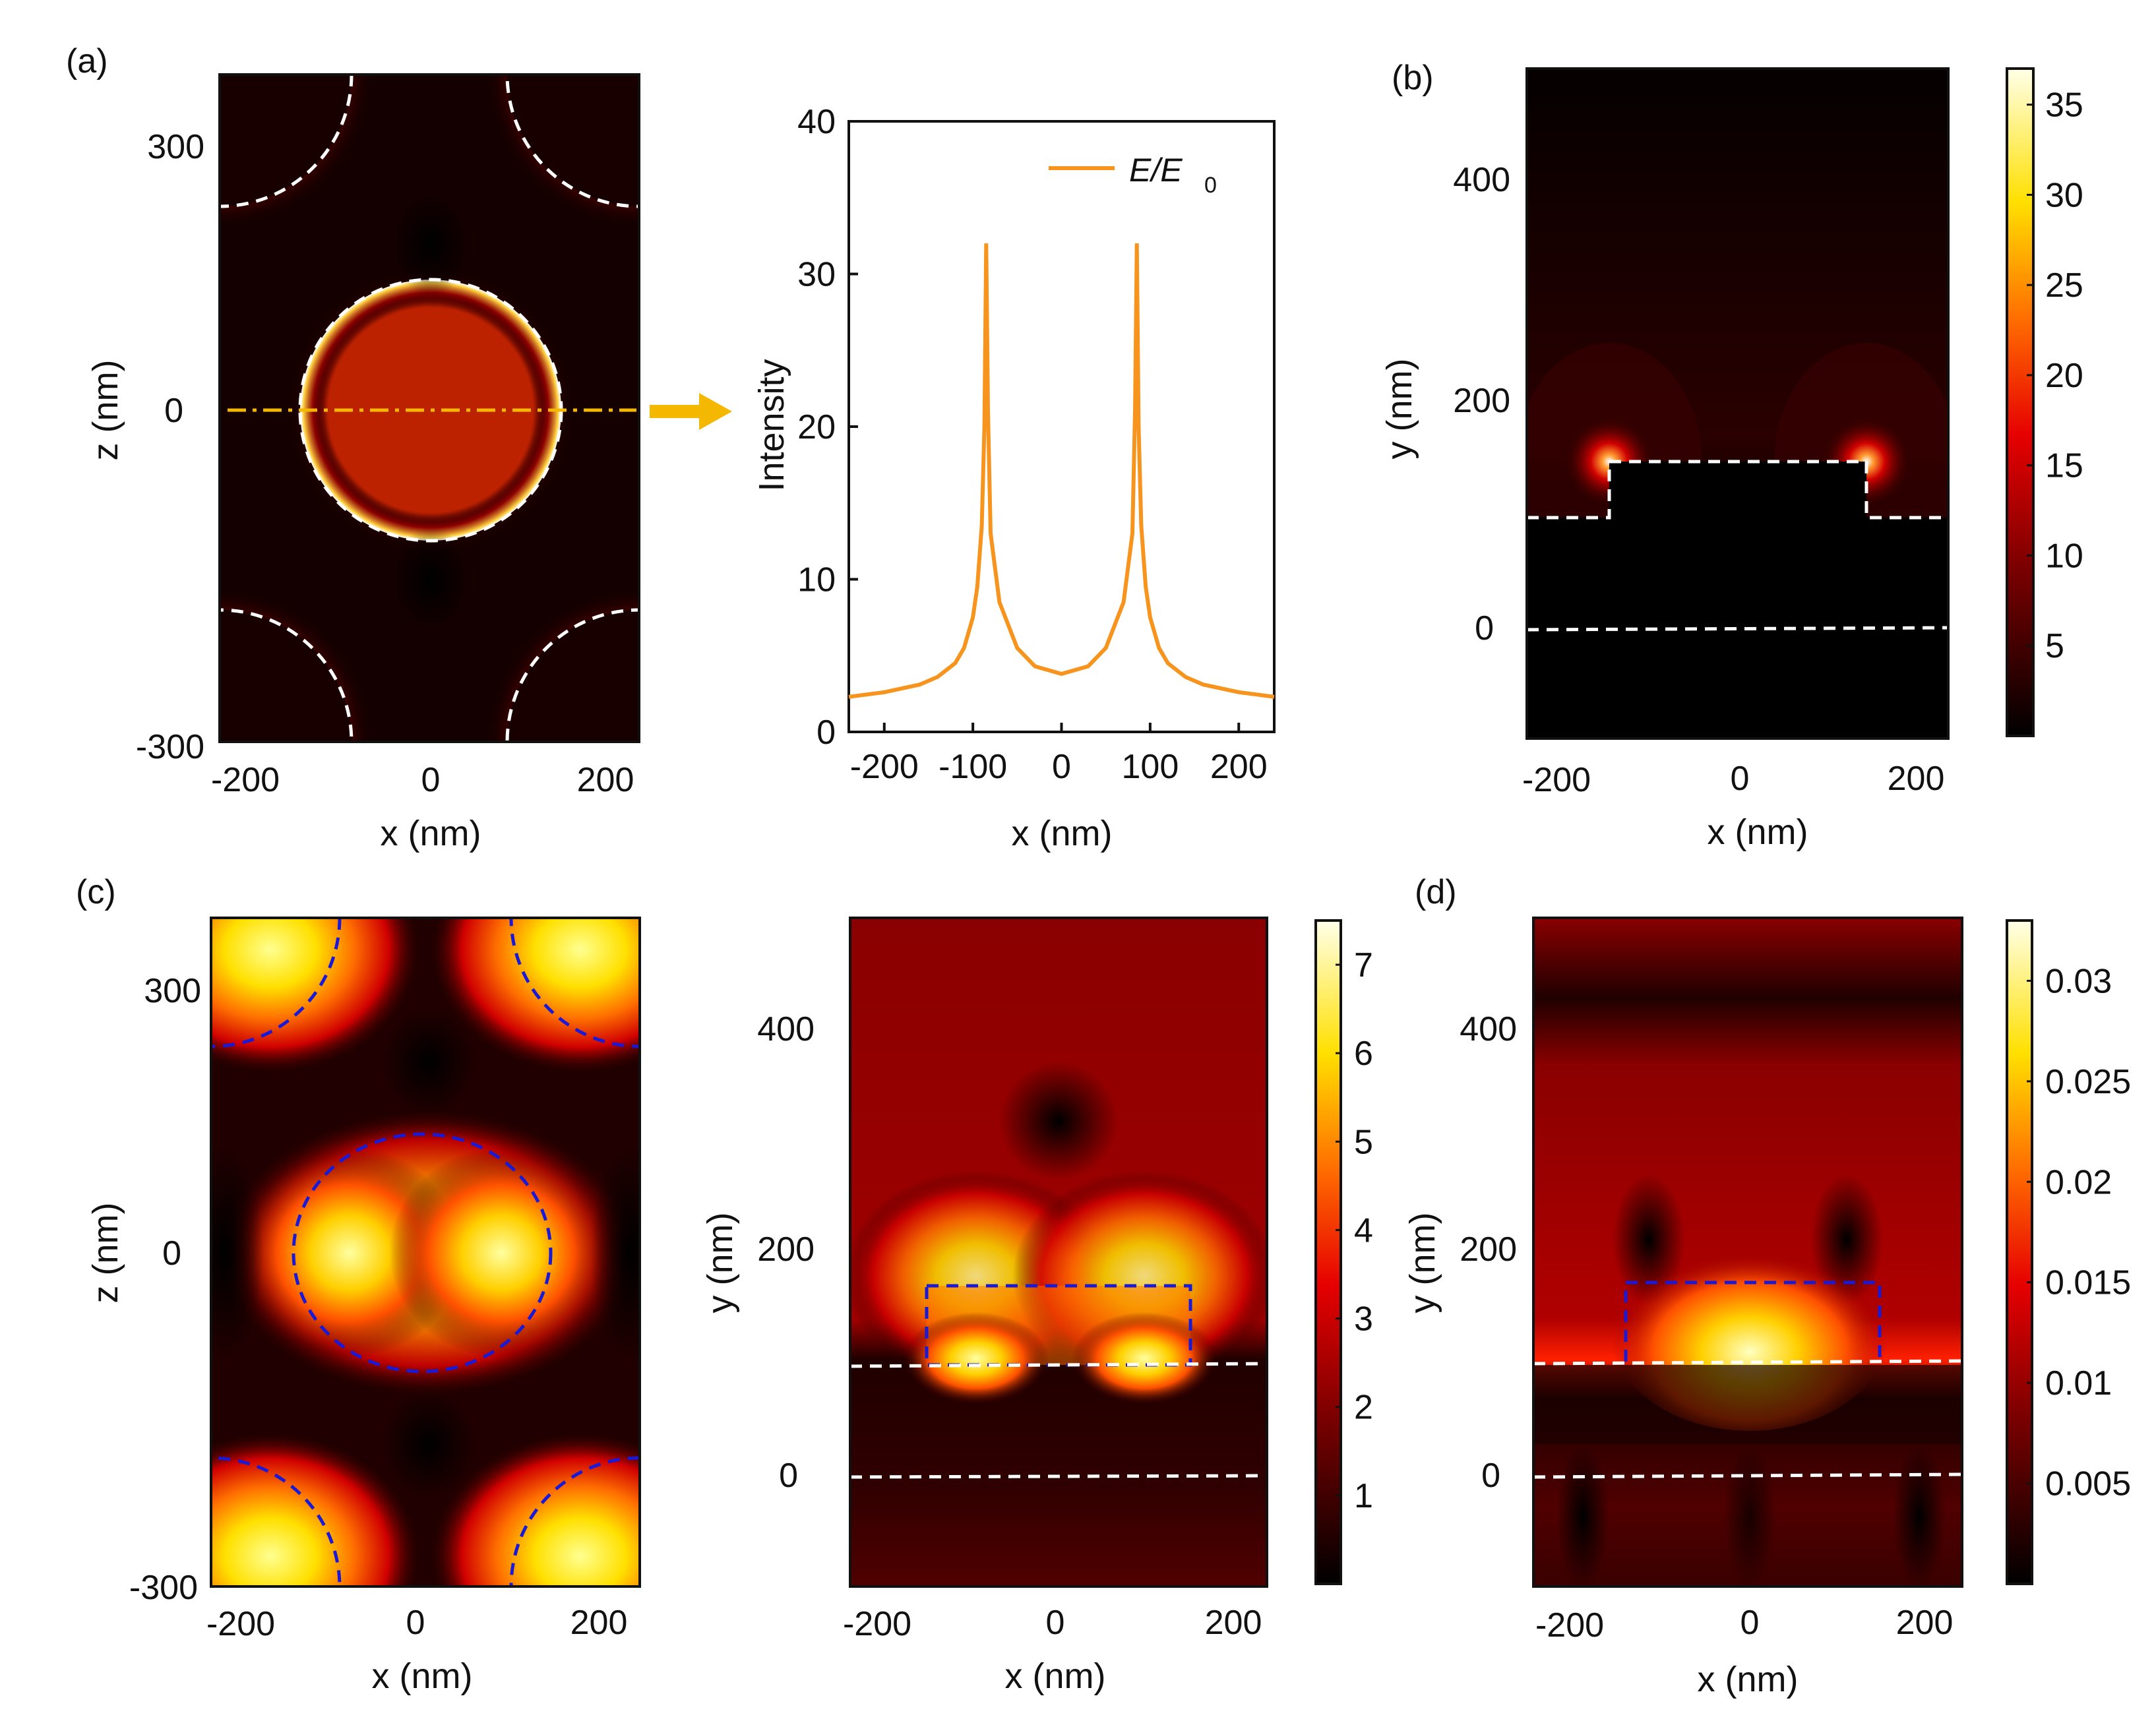 The width and height of the screenshot is (2156, 1721). What do you see at coordinates (1363, 1054) in the screenshot?
I see `colorbar-tick-label: 6` at bounding box center [1363, 1054].